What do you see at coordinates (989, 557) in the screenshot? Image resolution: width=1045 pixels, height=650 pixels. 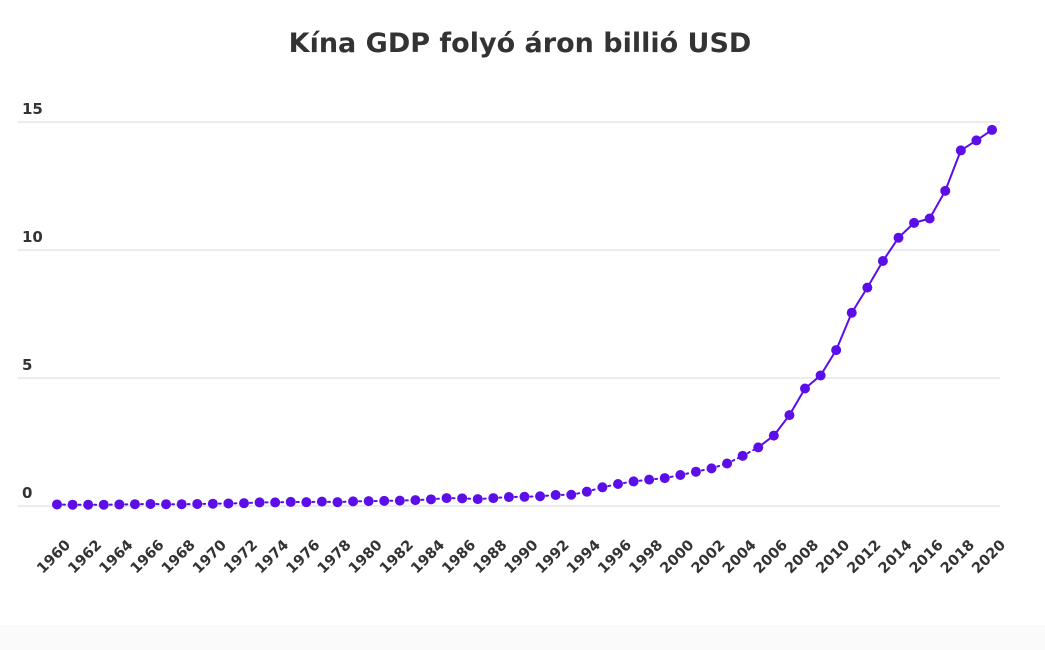 I see `x-tick-label: 2020` at bounding box center [989, 557].